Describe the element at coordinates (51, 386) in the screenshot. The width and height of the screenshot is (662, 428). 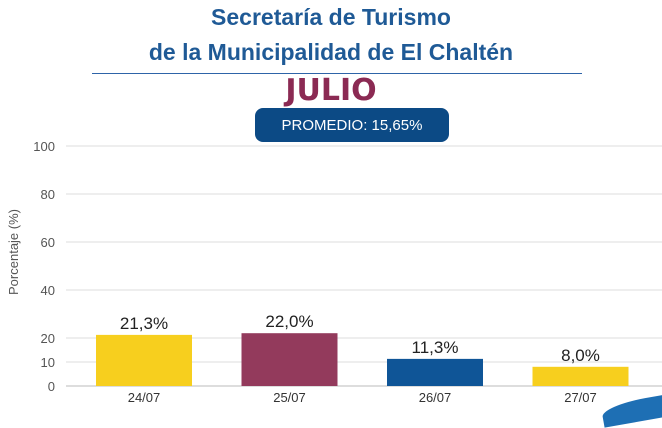
I see `y-tick-label: 0` at that location.